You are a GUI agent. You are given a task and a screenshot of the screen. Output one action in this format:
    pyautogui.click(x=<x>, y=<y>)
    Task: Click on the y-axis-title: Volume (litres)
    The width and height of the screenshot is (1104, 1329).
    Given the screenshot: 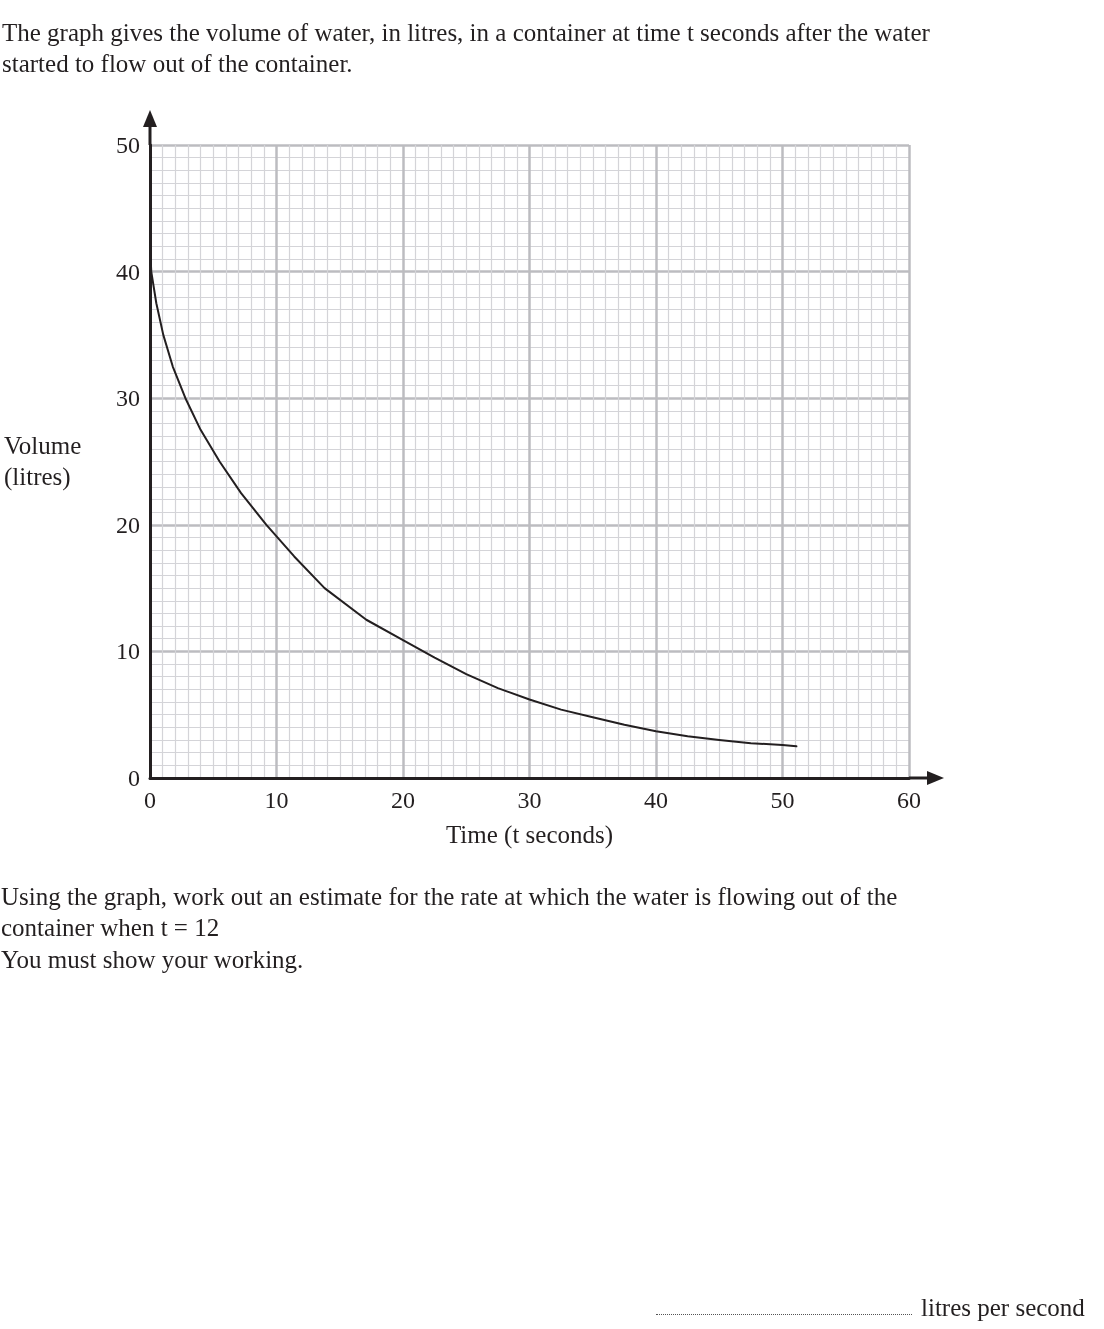 What is the action you would take?
    pyautogui.click(x=43, y=461)
    